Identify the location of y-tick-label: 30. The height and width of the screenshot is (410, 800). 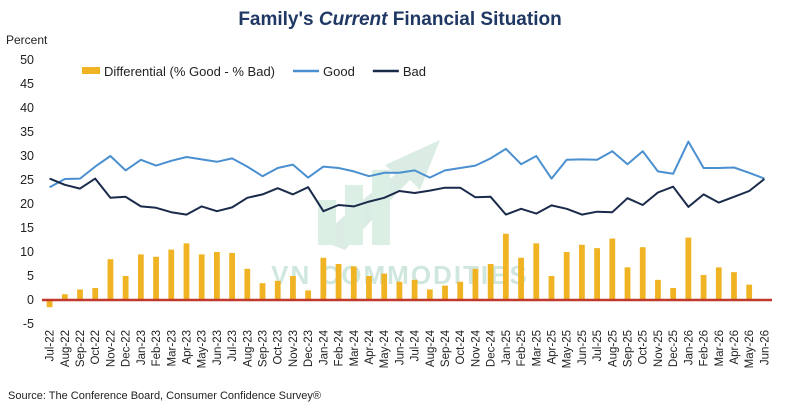
(27, 156).